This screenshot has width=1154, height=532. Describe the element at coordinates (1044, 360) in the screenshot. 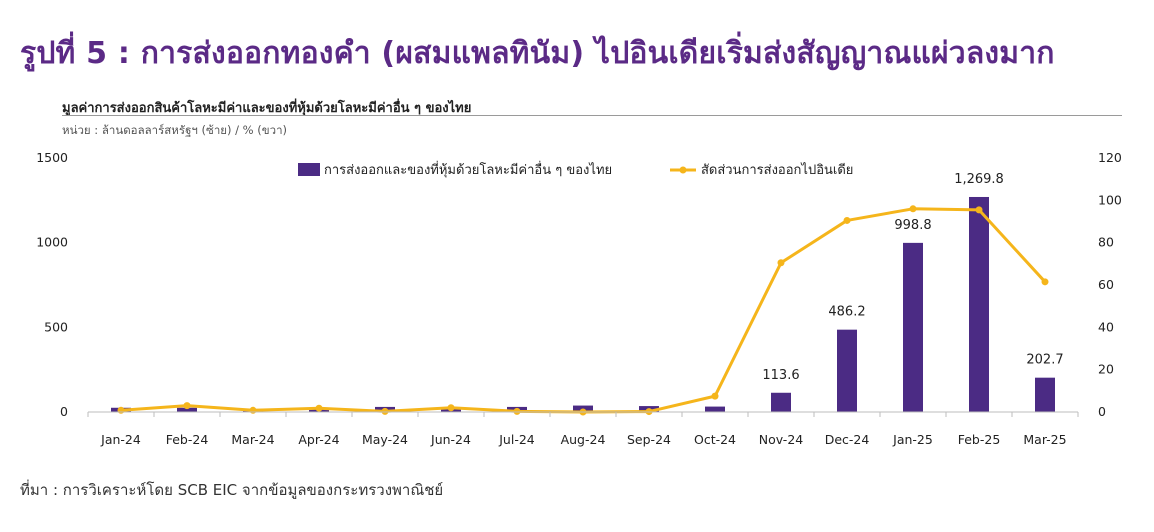

I see `bar-data-label: 202.7` at that location.